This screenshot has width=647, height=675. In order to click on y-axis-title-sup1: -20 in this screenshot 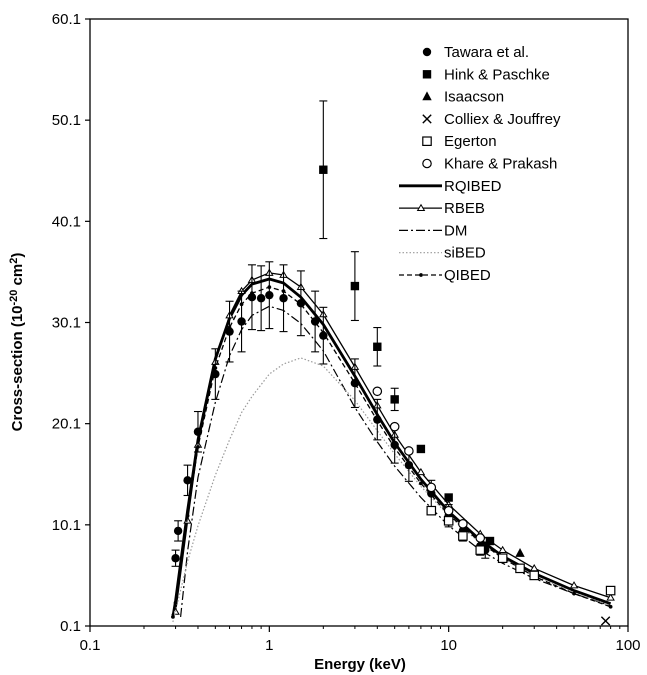, I will do `click(14, 298)`.